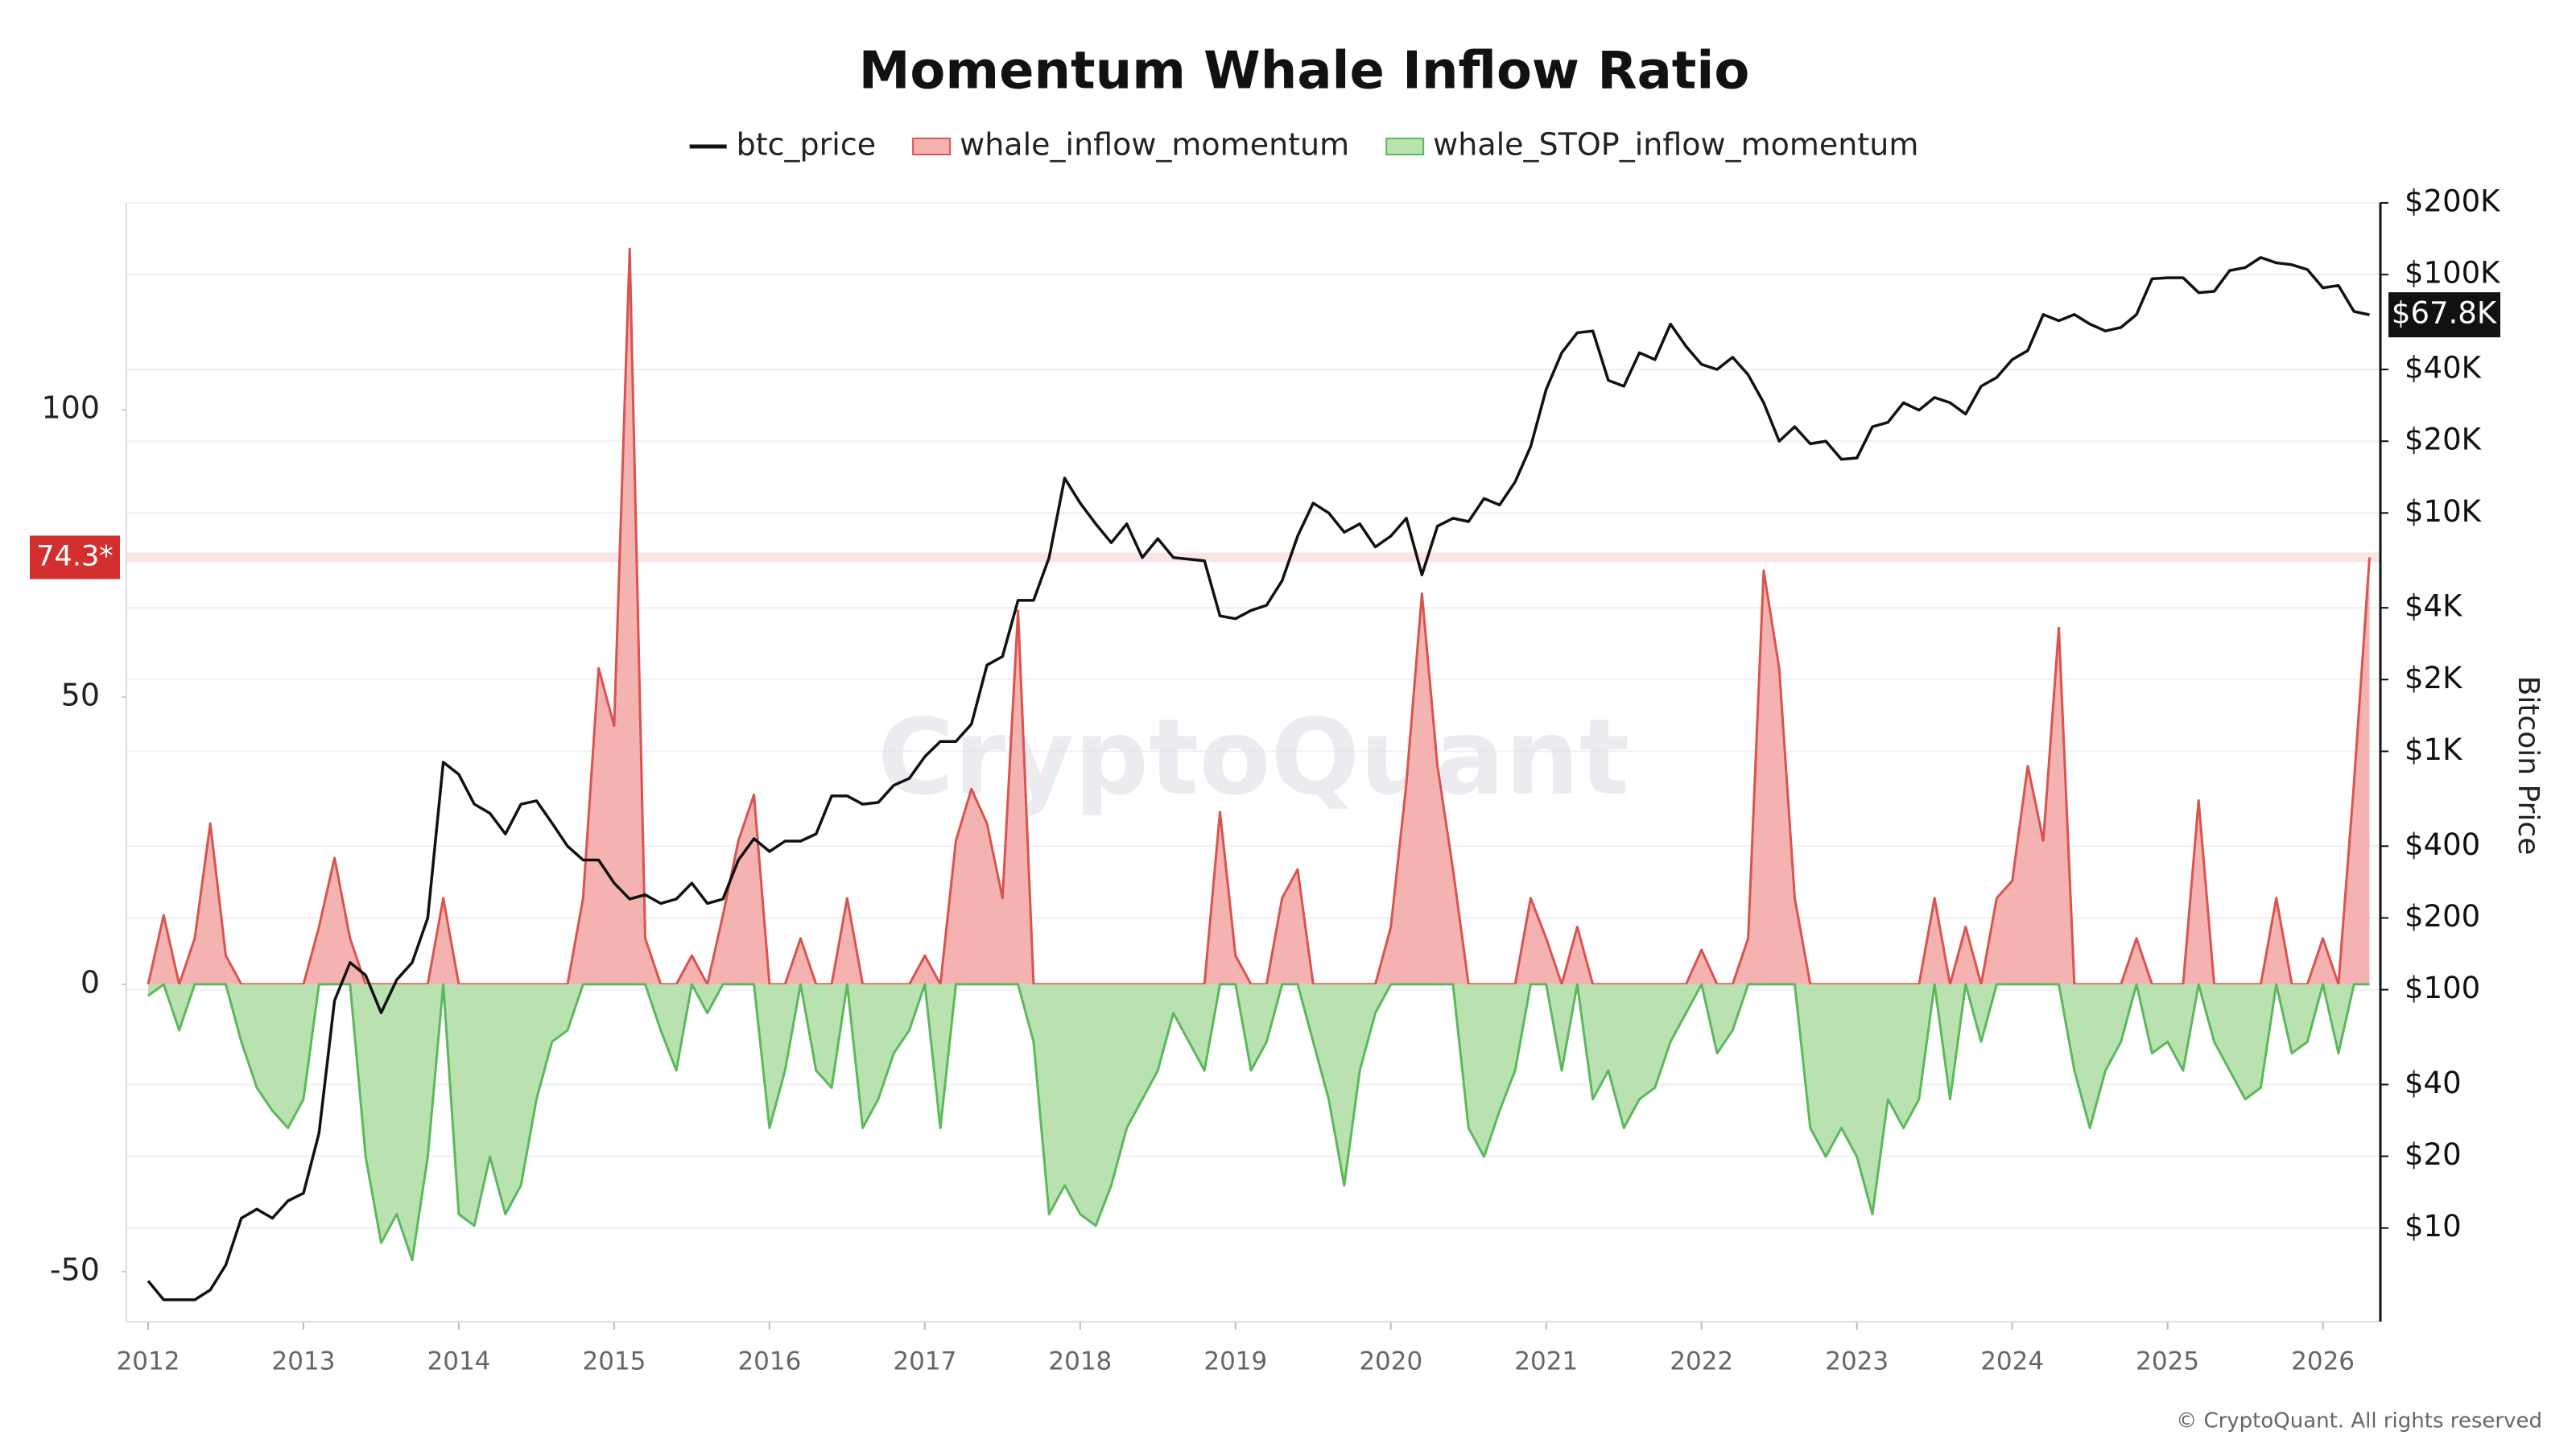 The image size is (2576, 1452). Describe the element at coordinates (925, 1361) in the screenshot. I see `x-tick-label: 2017` at that location.